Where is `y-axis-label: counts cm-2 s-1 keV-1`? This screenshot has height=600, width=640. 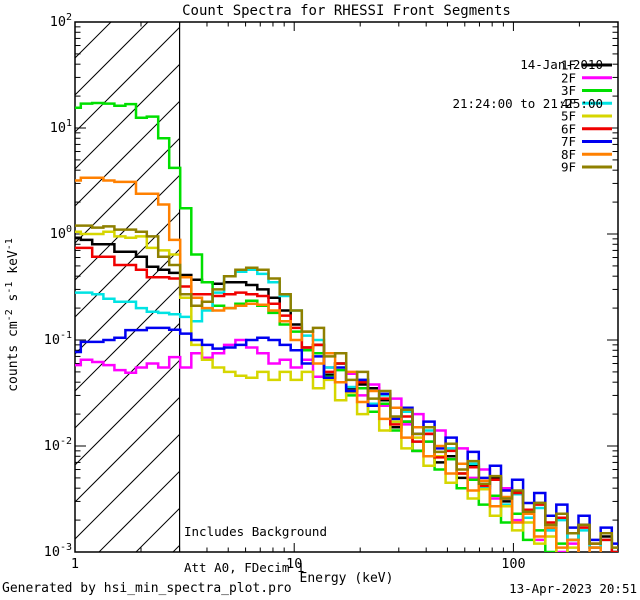
y-axis-label: counts cm-2 s-1 keV-1 is located at coordinates (12, 315).